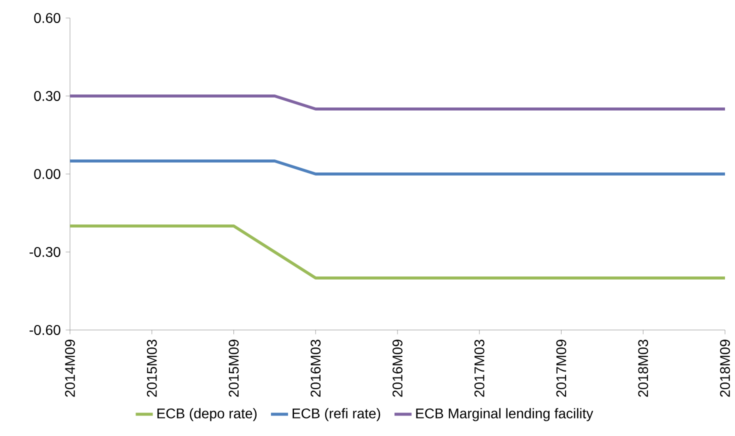 This screenshot has width=735, height=436. Describe the element at coordinates (151, 368) in the screenshot. I see `x-tick-label: 2015M03` at that location.